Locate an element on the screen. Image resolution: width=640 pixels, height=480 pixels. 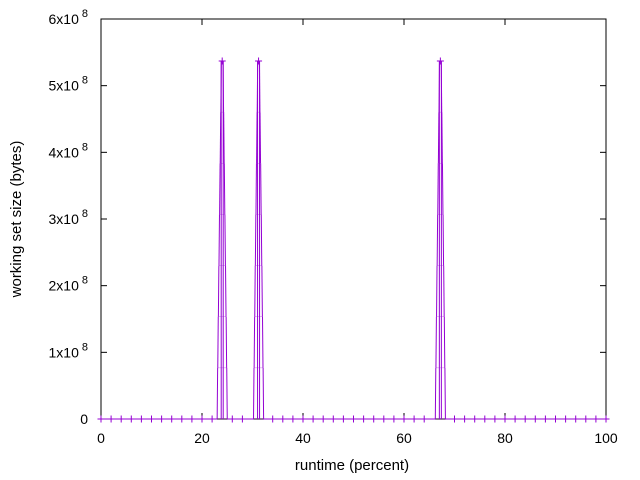
y-tick-label: 6x10 8 is located at coordinates (68, 17).